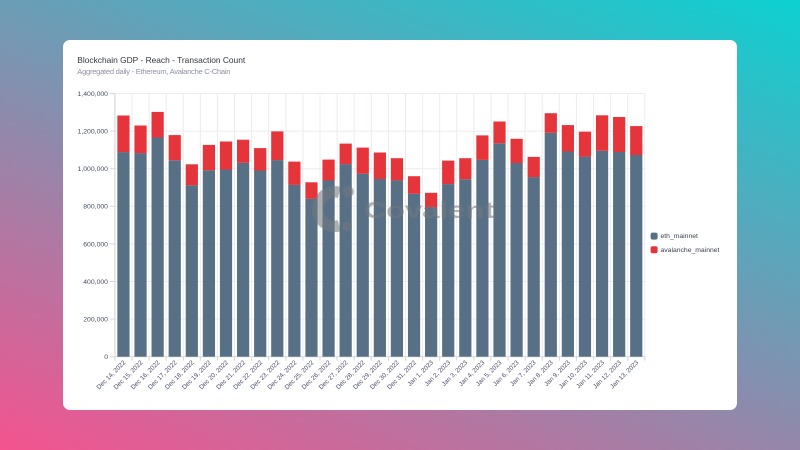  What do you see at coordinates (92, 169) in the screenshot?
I see `svg-text: 1,000,000` at bounding box center [92, 169].